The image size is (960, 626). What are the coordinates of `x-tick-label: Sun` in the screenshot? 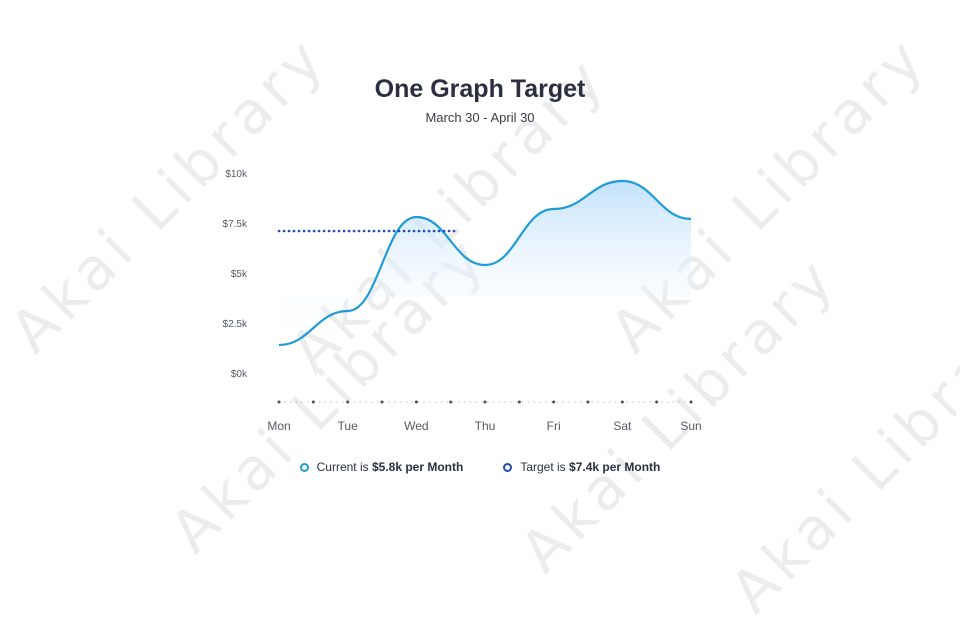 It's located at (690, 426).